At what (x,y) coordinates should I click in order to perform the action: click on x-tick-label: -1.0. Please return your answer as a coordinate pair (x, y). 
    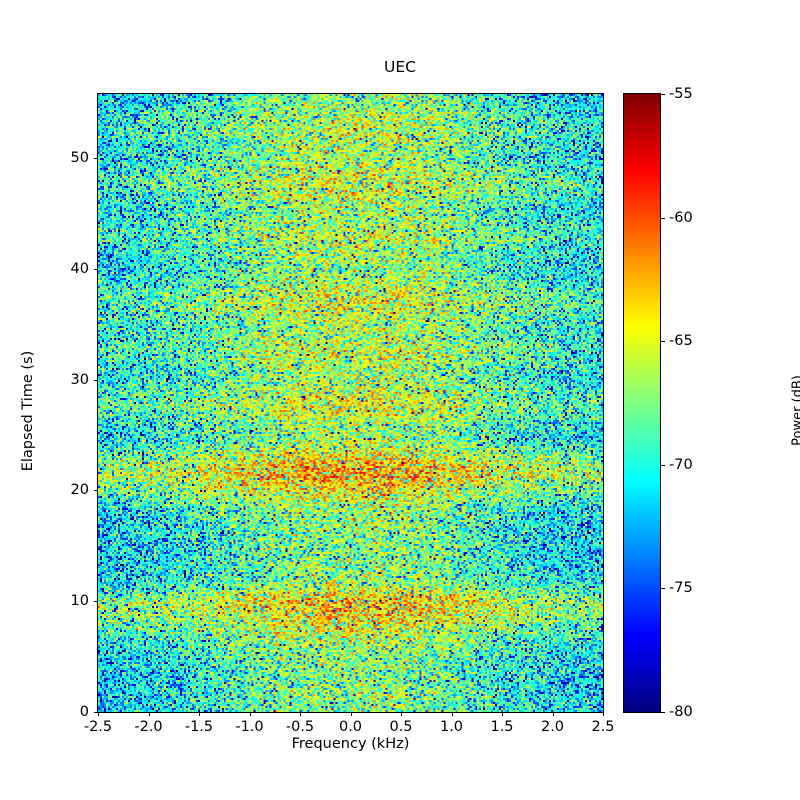
    Looking at the image, I should click on (249, 727).